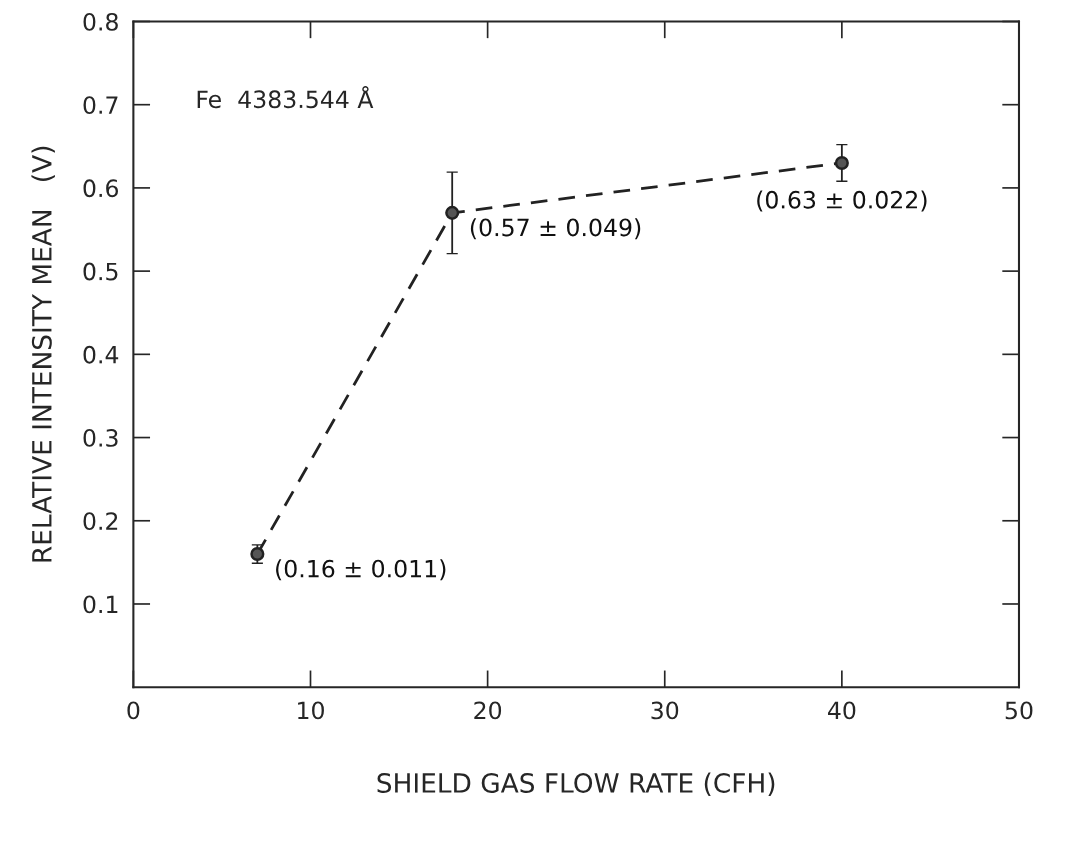 The image size is (1067, 859). Describe the element at coordinates (842, 710) in the screenshot. I see `x-tick-label: 40` at that location.